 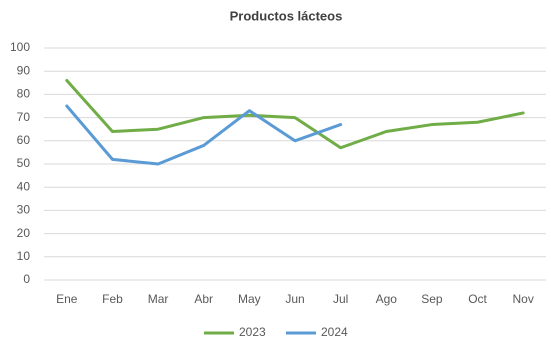 What do you see at coordinates (252, 332) in the screenshot?
I see `legend-label: 2023` at bounding box center [252, 332].